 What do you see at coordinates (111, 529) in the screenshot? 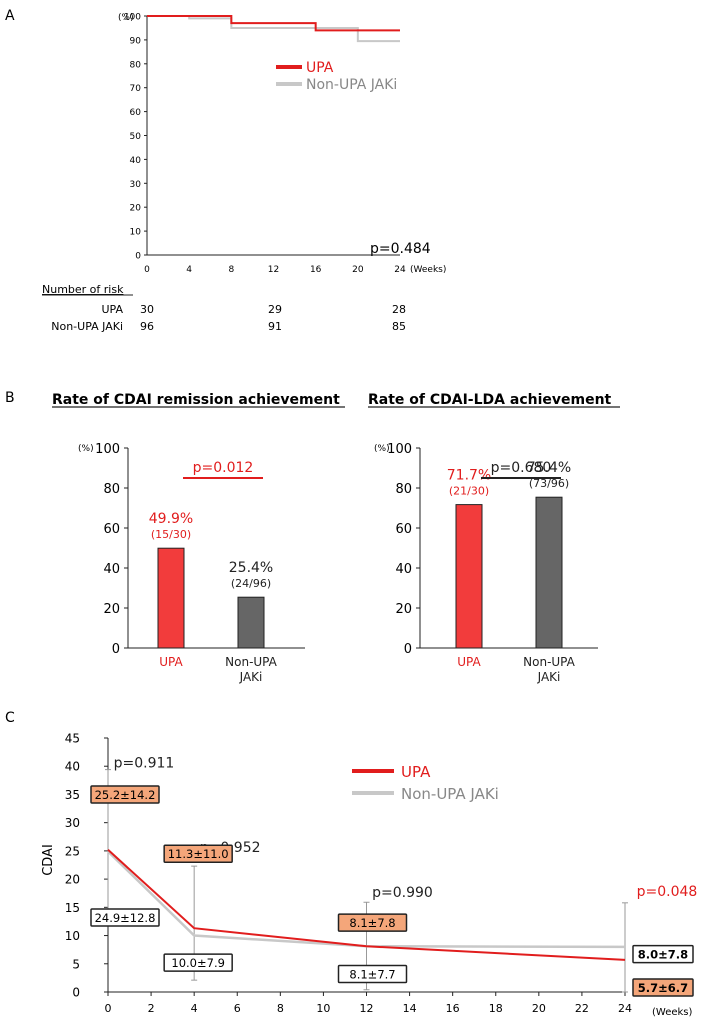
I see `b-y-tick-label: 60` at bounding box center [111, 529].